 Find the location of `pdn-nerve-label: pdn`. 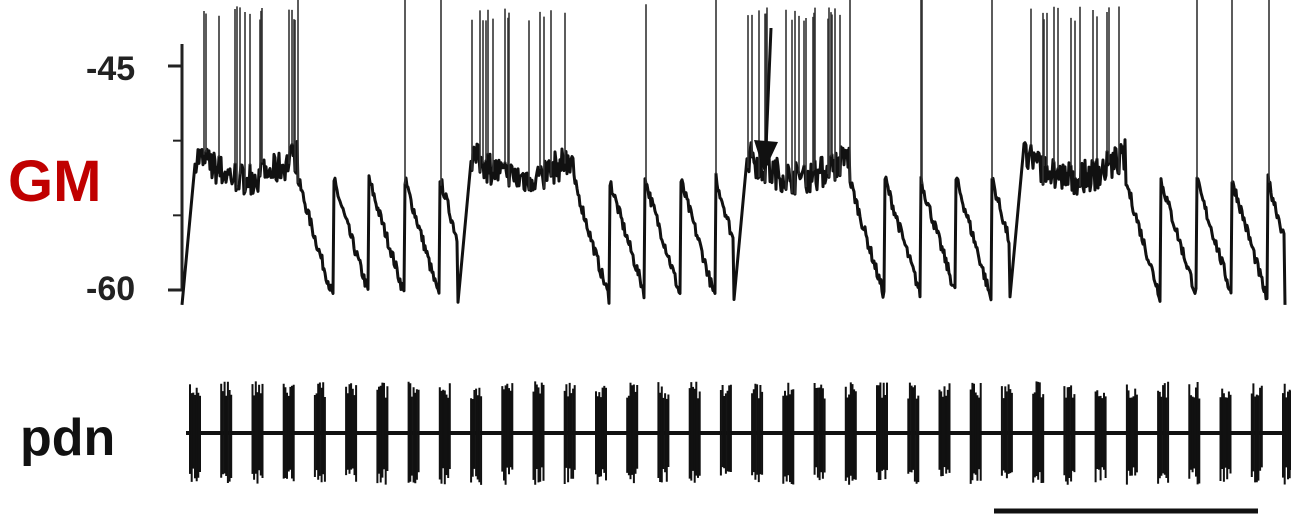

pdn-nerve-label: pdn is located at coordinates (68, 438).